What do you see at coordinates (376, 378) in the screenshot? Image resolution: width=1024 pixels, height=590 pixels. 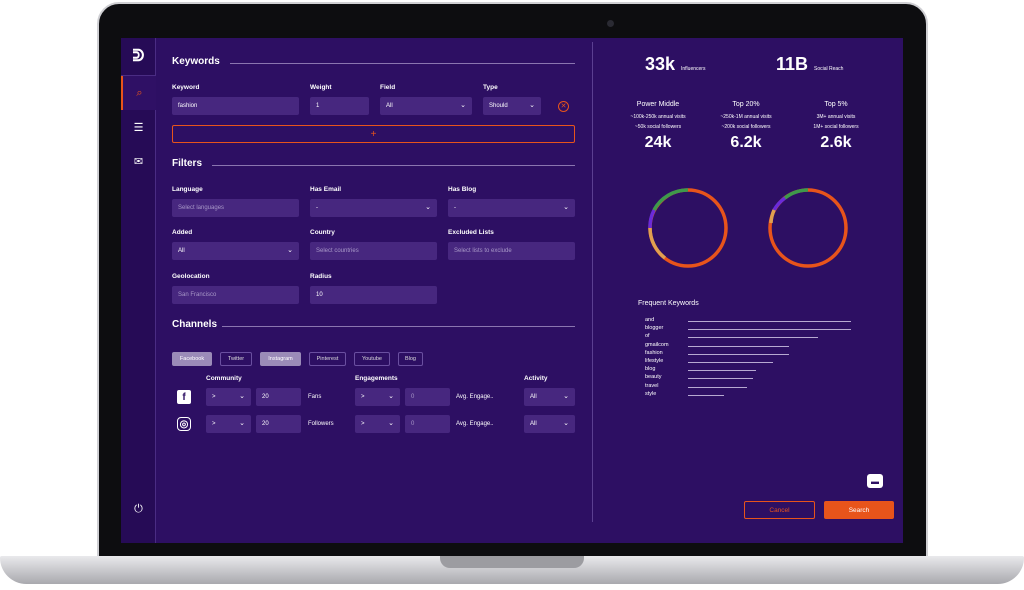 I see `engagements-label: Engagements` at bounding box center [376, 378].